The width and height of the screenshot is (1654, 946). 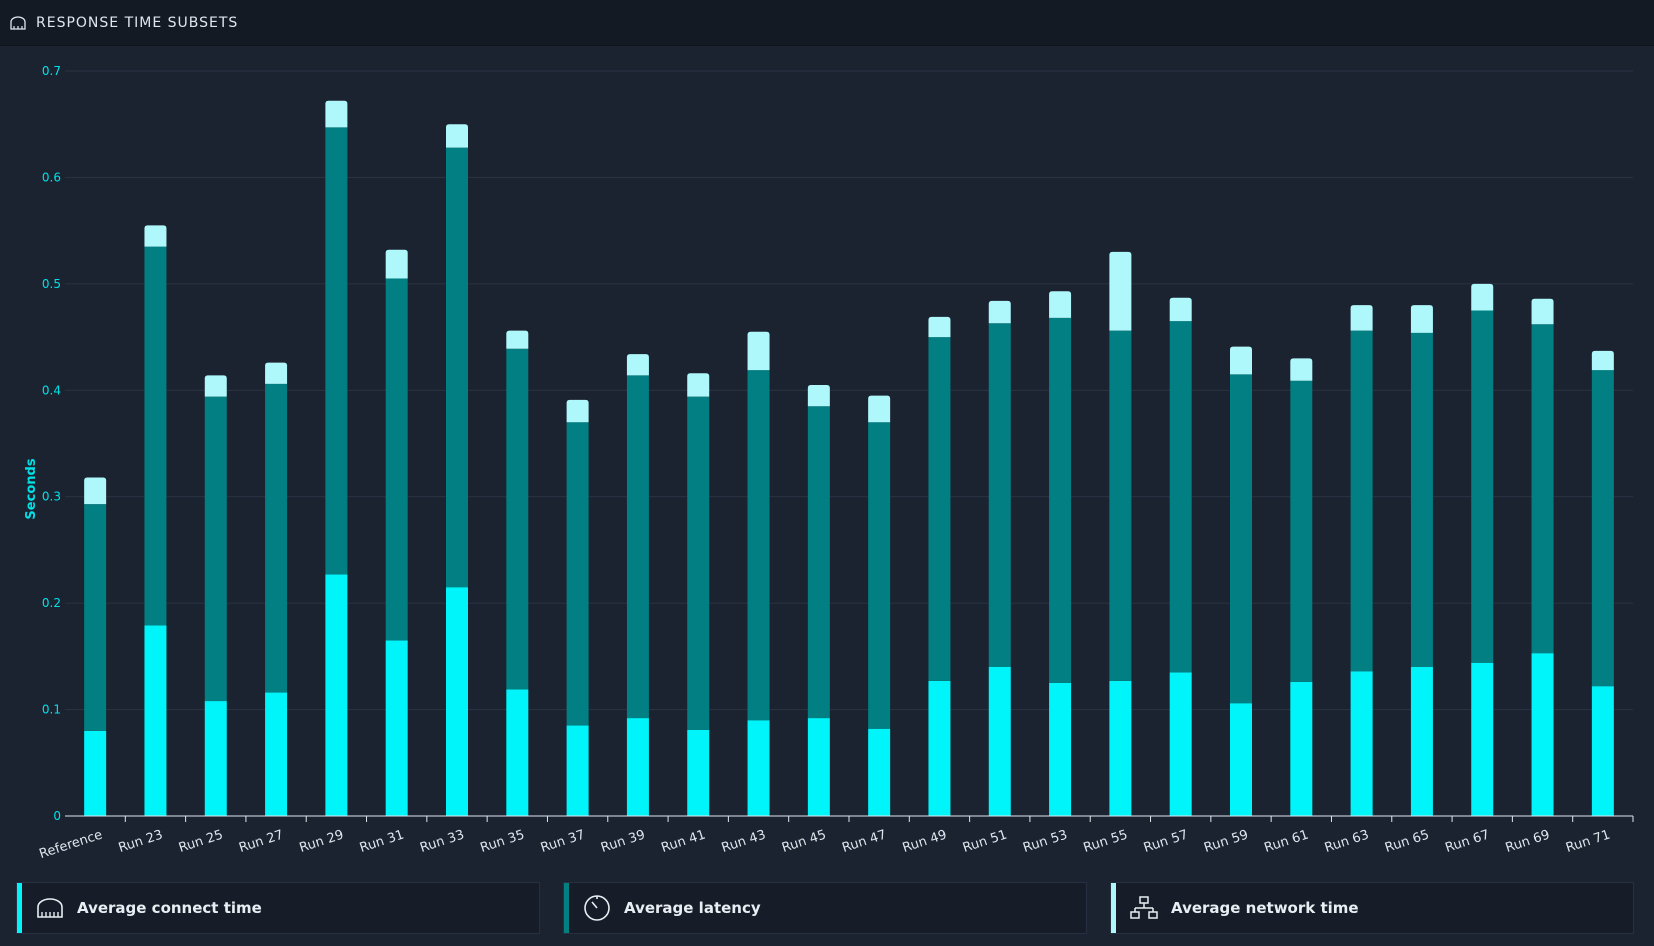 I want to click on x-tick-label: Run 41, so click(x=683, y=842).